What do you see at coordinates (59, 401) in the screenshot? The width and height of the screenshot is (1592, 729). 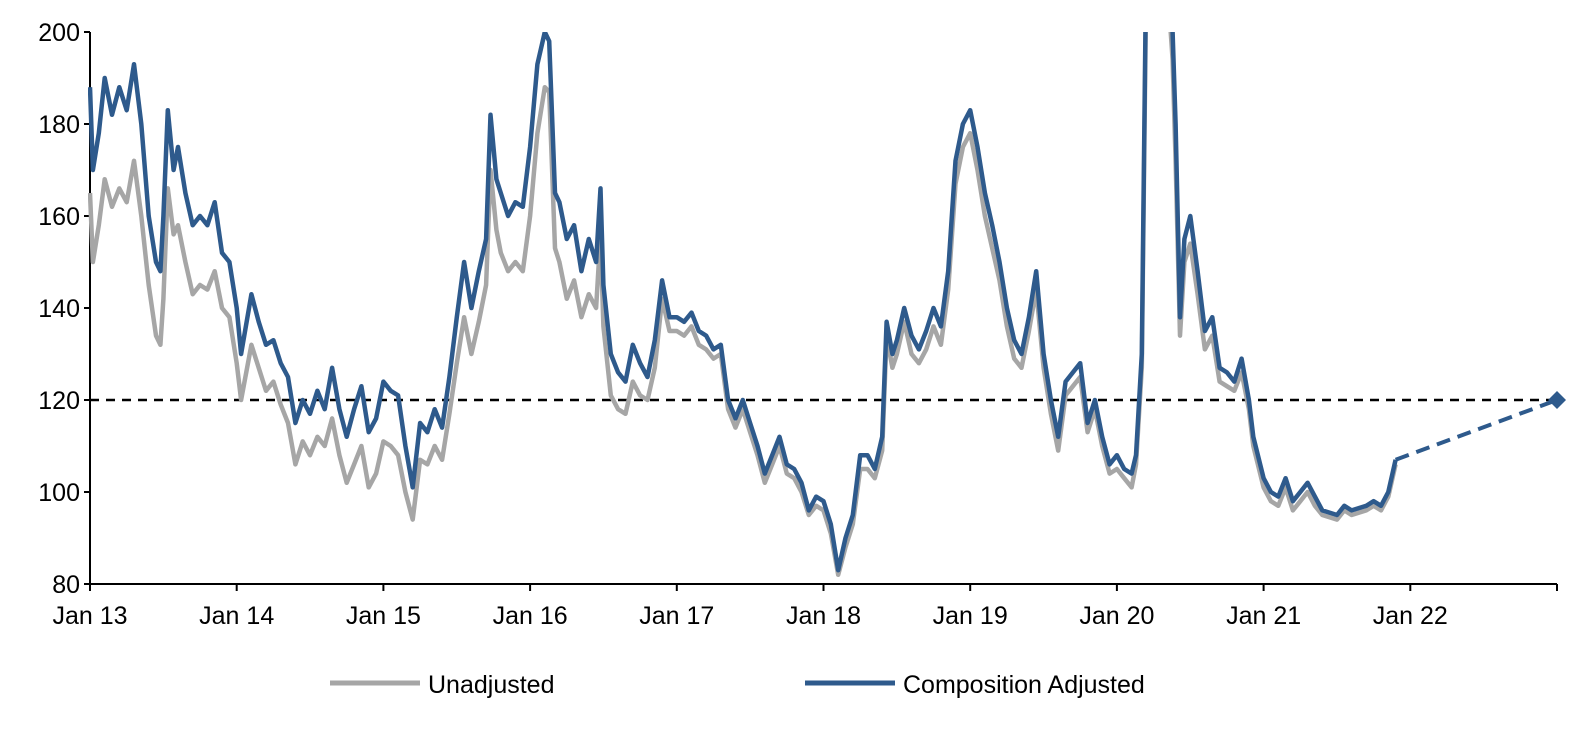 I see `y-tick-label: 120` at bounding box center [59, 401].